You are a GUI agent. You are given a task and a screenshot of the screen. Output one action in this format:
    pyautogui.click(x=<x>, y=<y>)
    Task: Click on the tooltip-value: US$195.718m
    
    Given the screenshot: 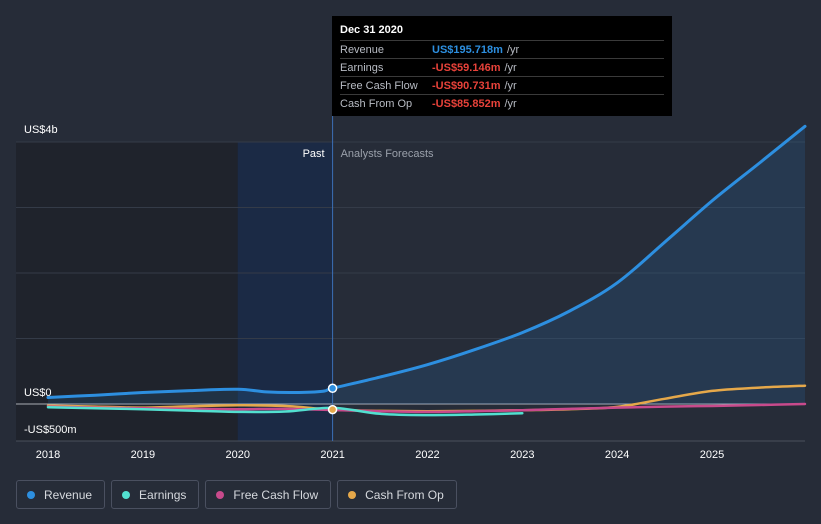 What is the action you would take?
    pyautogui.click(x=467, y=49)
    